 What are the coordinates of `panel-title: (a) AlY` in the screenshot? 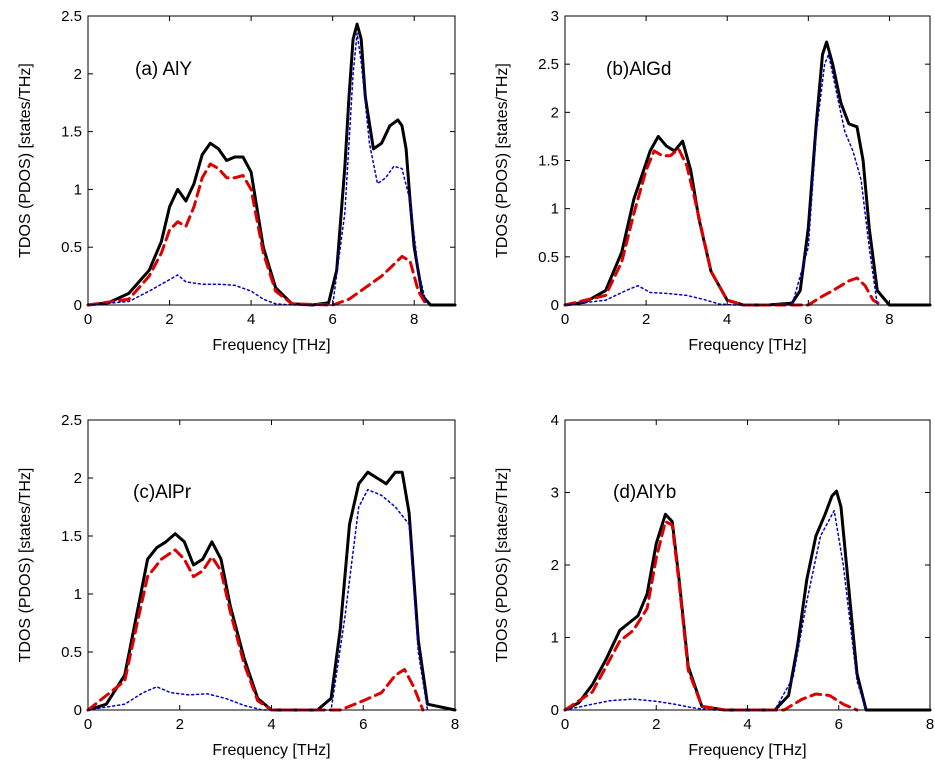 It's located at (163, 69).